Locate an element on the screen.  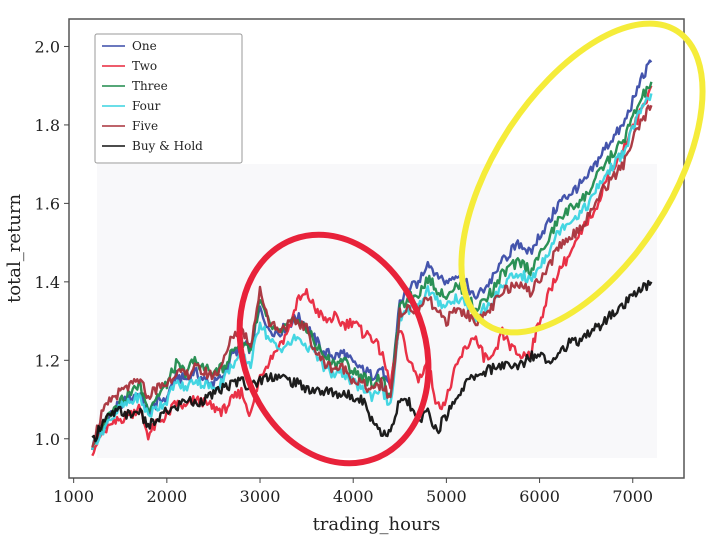
x-tick-label: 6000 is located at coordinates (539, 496).